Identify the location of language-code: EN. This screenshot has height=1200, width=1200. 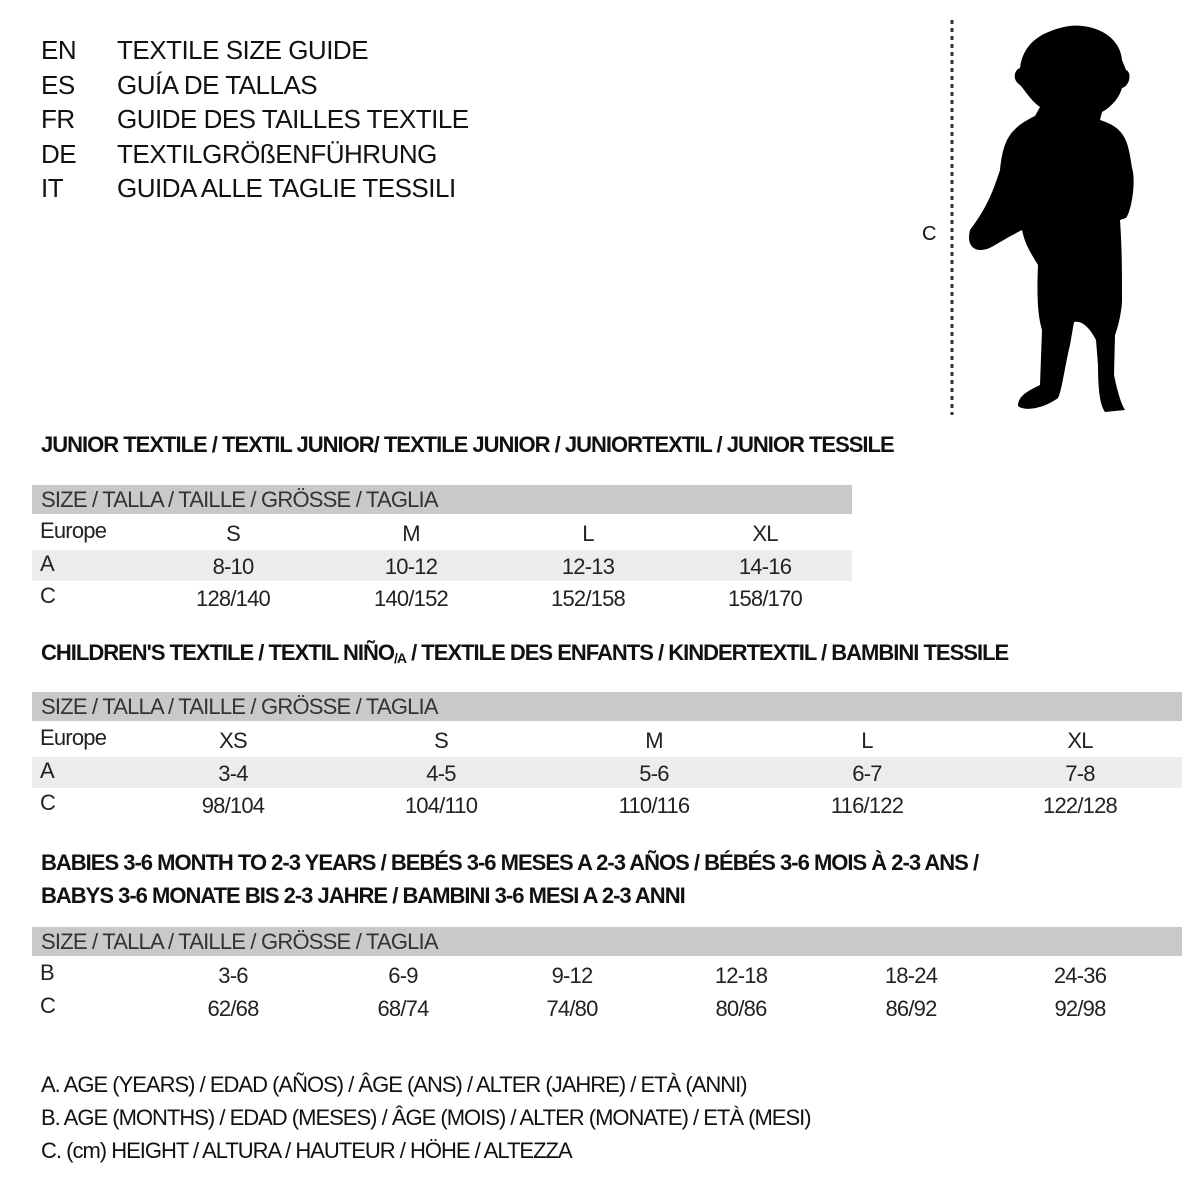
(59, 50).